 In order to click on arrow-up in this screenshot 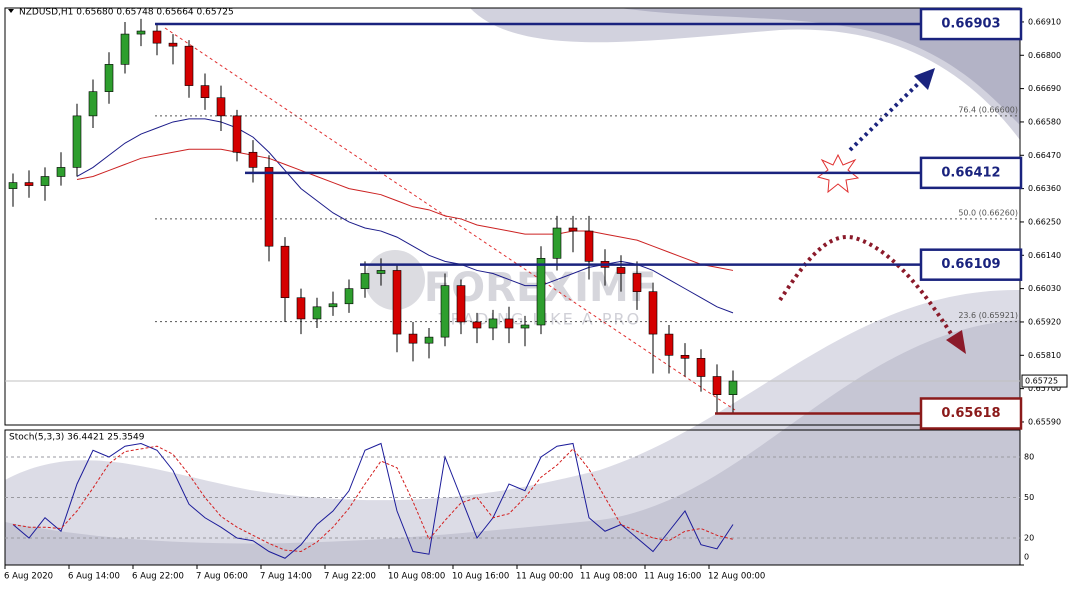, I will do `click(886, 115)`.